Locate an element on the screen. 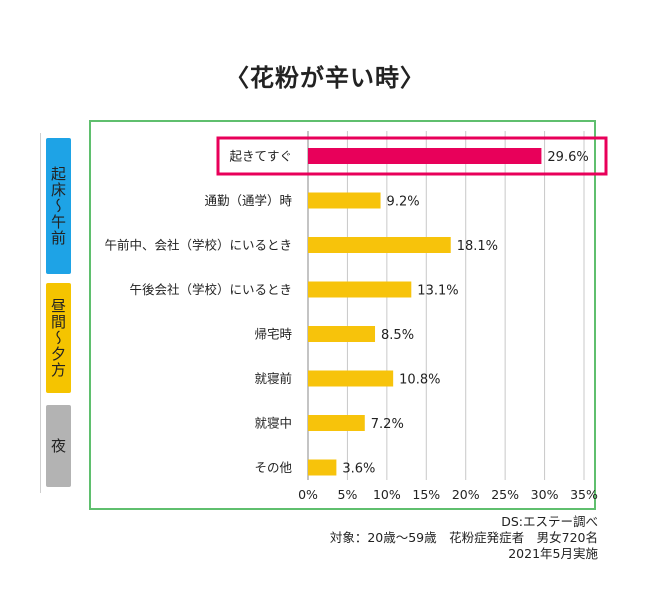 Image resolution: width=650 pixels, height=594 pixels. band-daytime: 昼間〜夕方 is located at coordinates (58, 338).